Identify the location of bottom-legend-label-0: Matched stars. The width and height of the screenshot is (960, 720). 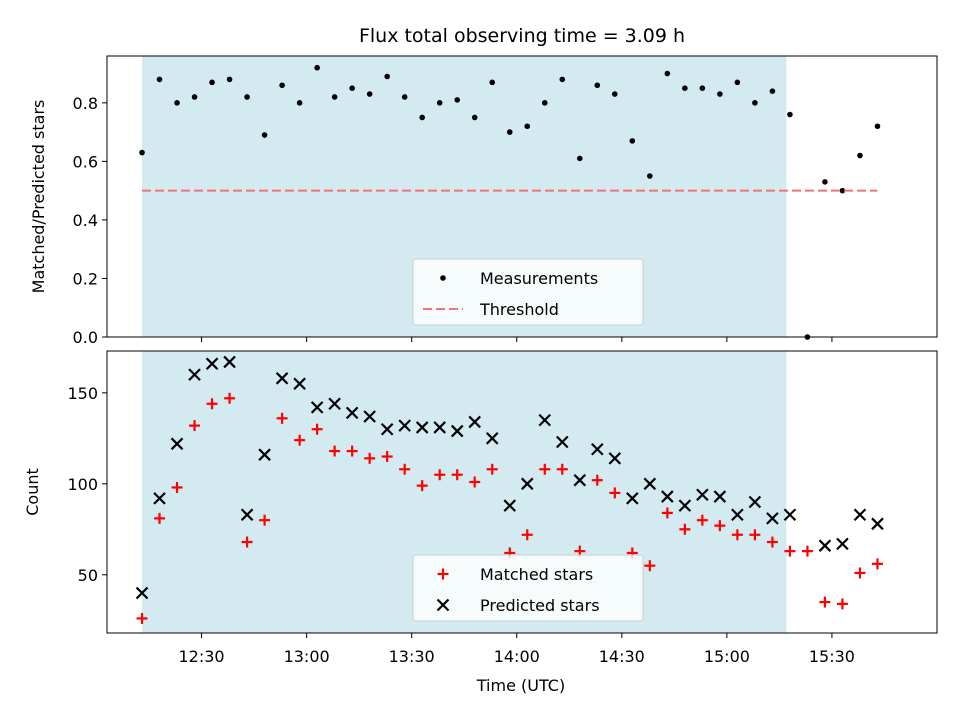
(536, 574).